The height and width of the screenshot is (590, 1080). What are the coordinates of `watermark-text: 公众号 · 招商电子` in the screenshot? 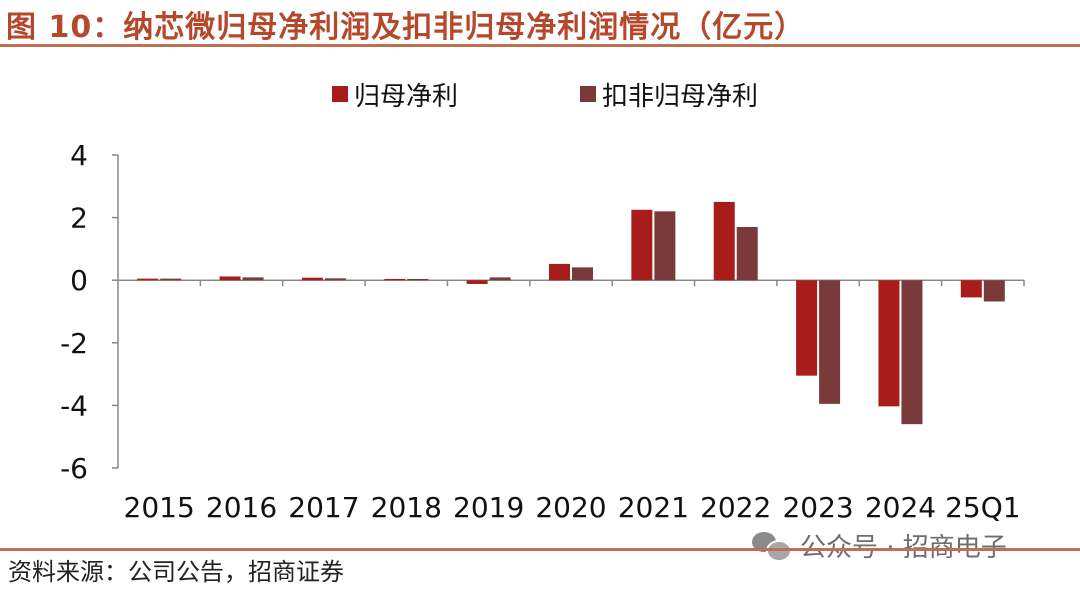 It's located at (903, 547).